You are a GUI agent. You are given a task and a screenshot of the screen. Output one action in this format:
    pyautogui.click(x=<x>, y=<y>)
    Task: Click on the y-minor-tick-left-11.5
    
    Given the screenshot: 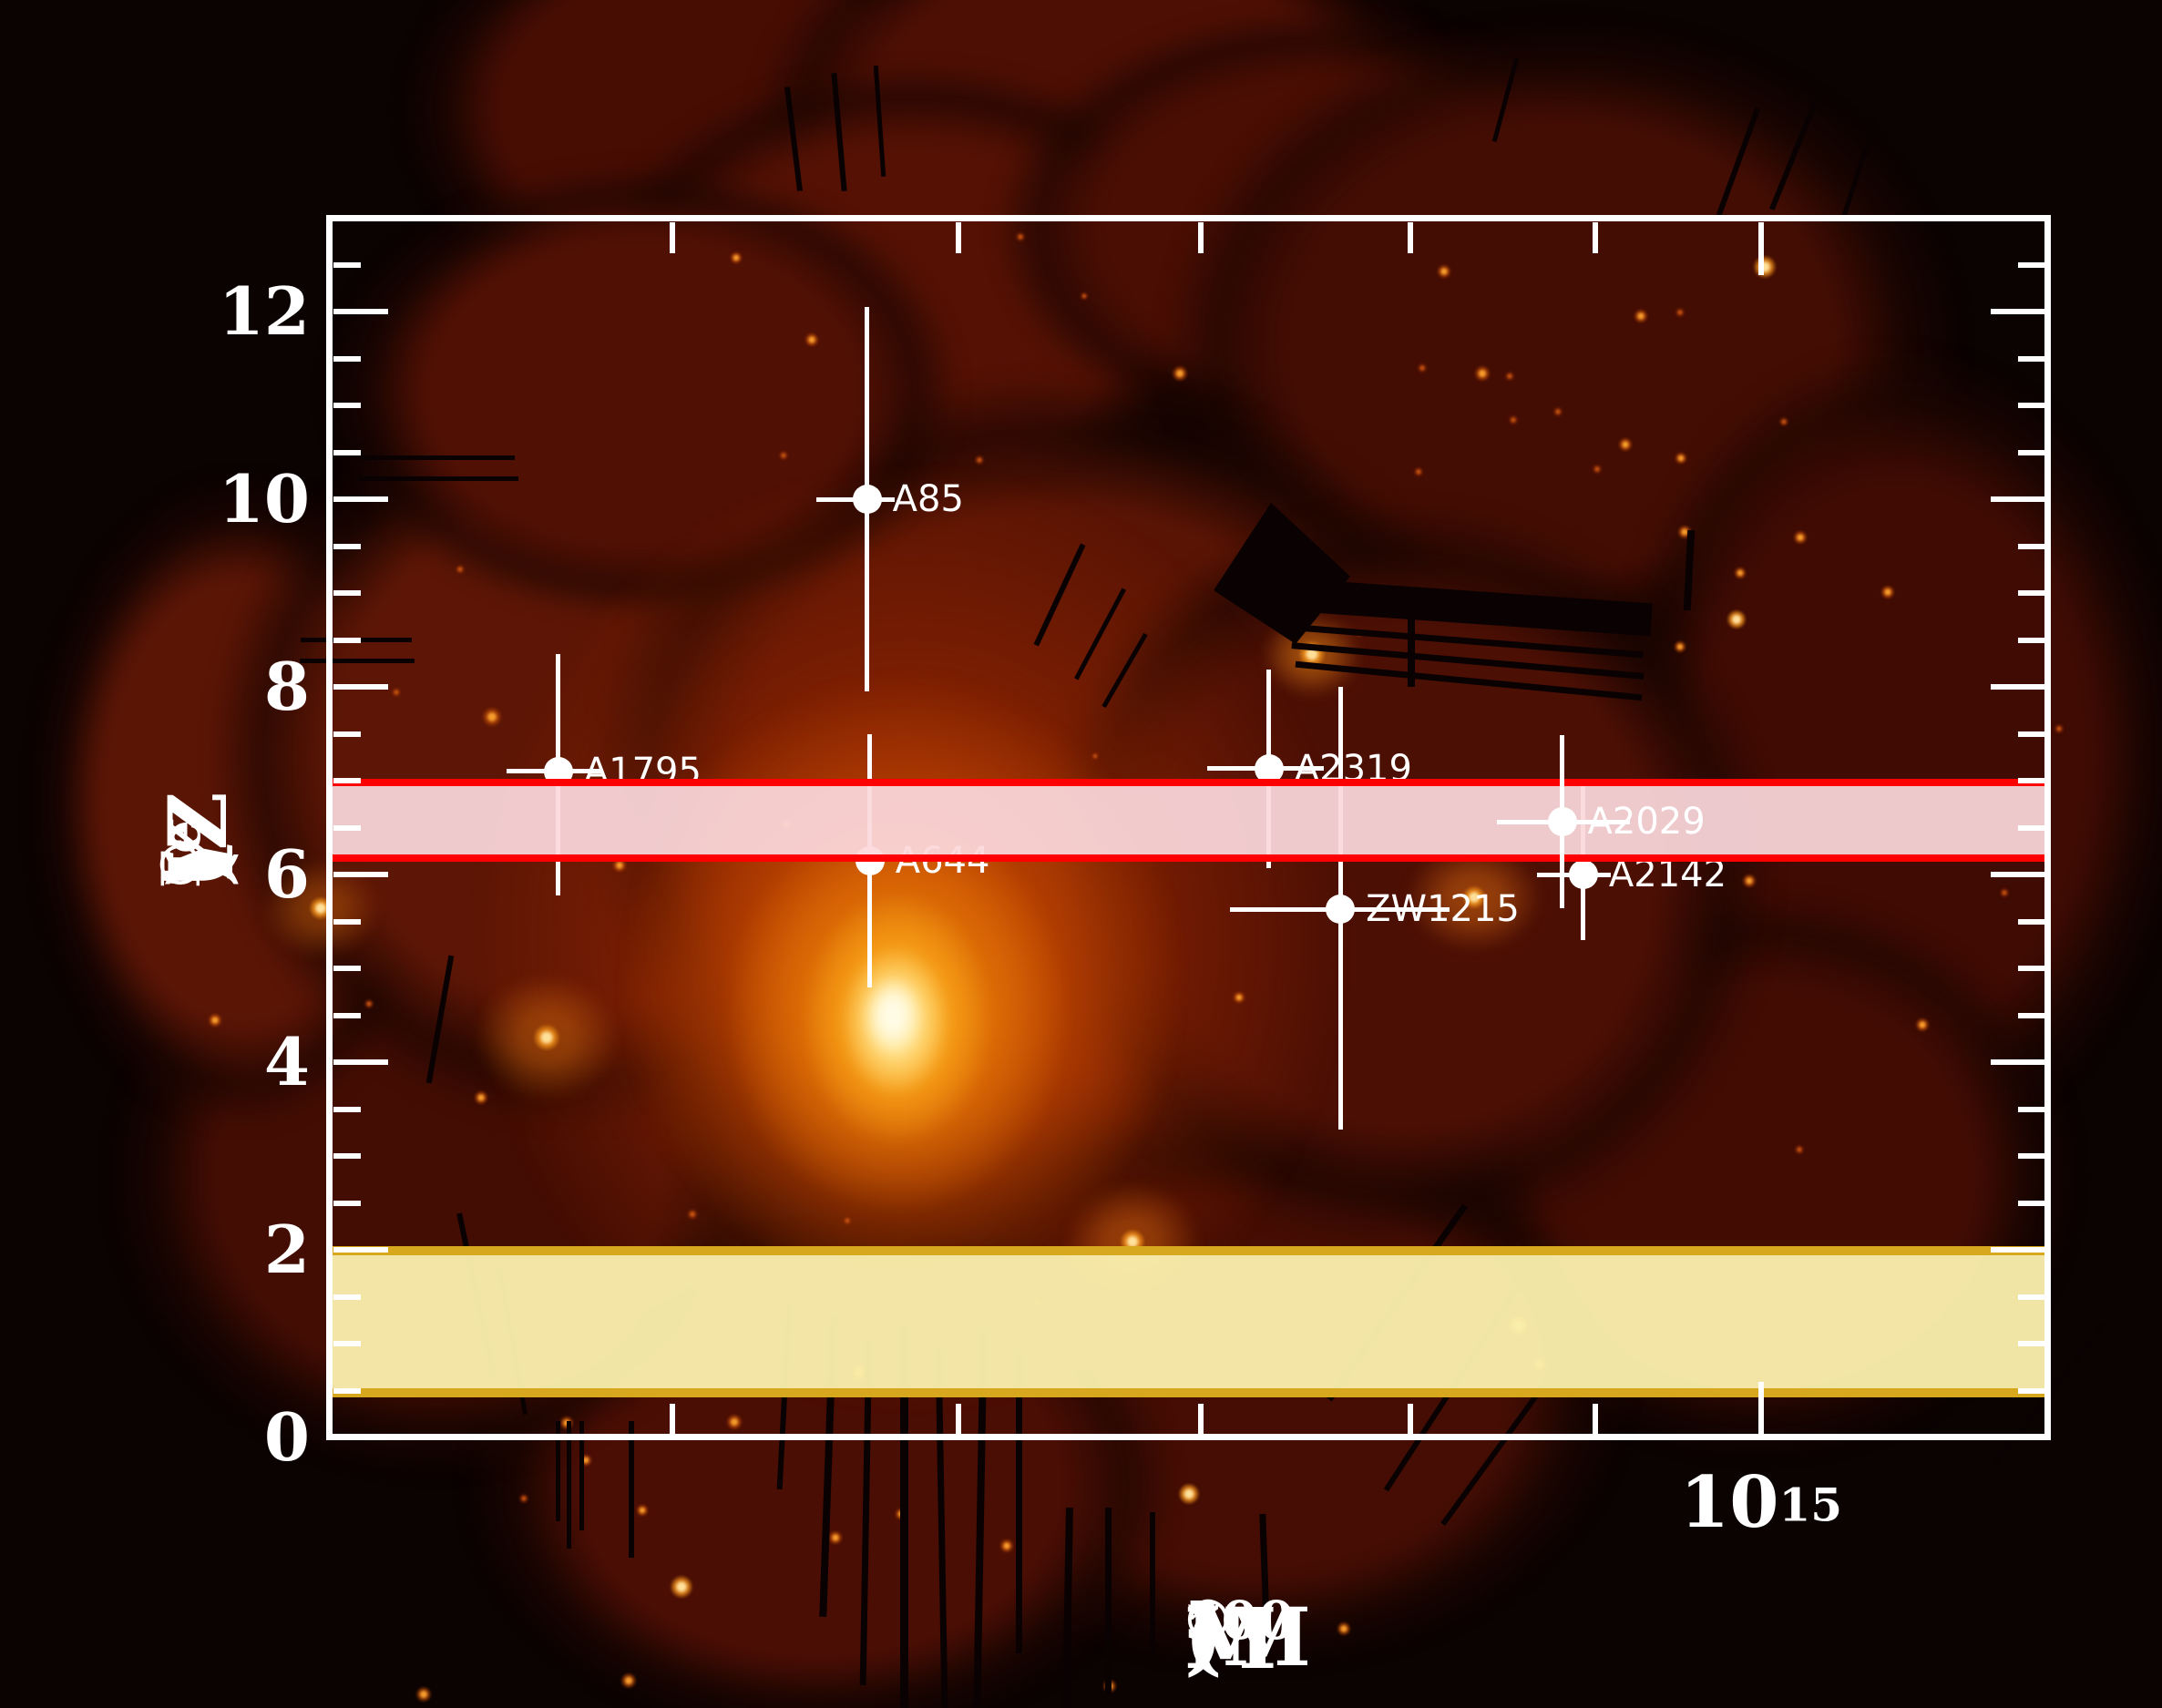 What is the action you would take?
    pyautogui.click(x=347, y=359)
    